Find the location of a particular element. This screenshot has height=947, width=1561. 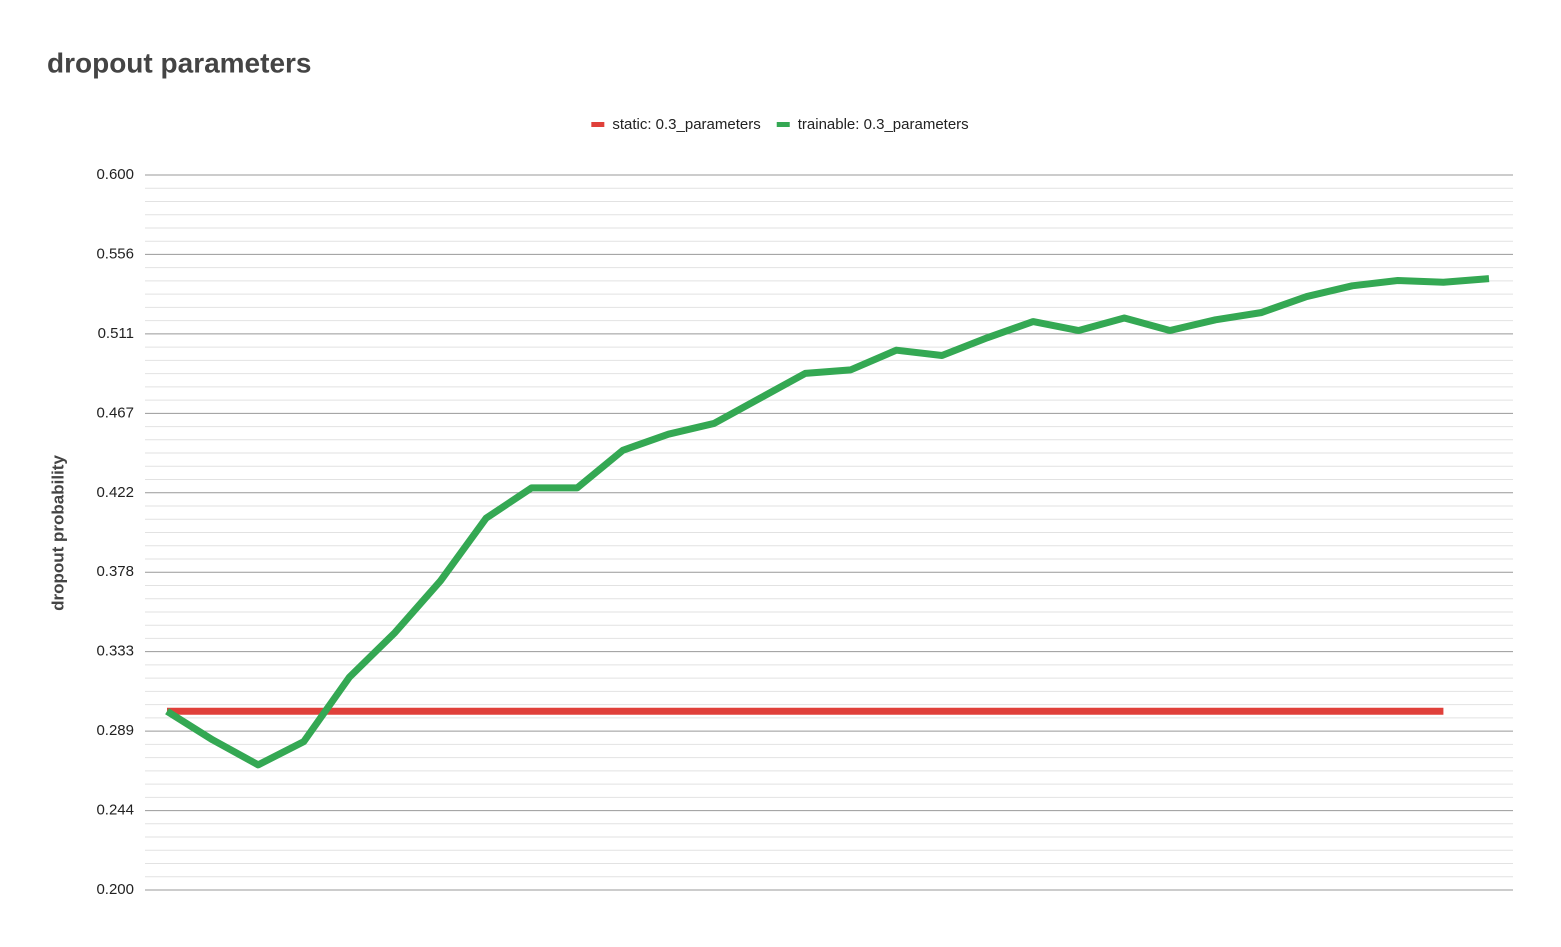

y-tick-label: 0.289 is located at coordinates (115, 730).